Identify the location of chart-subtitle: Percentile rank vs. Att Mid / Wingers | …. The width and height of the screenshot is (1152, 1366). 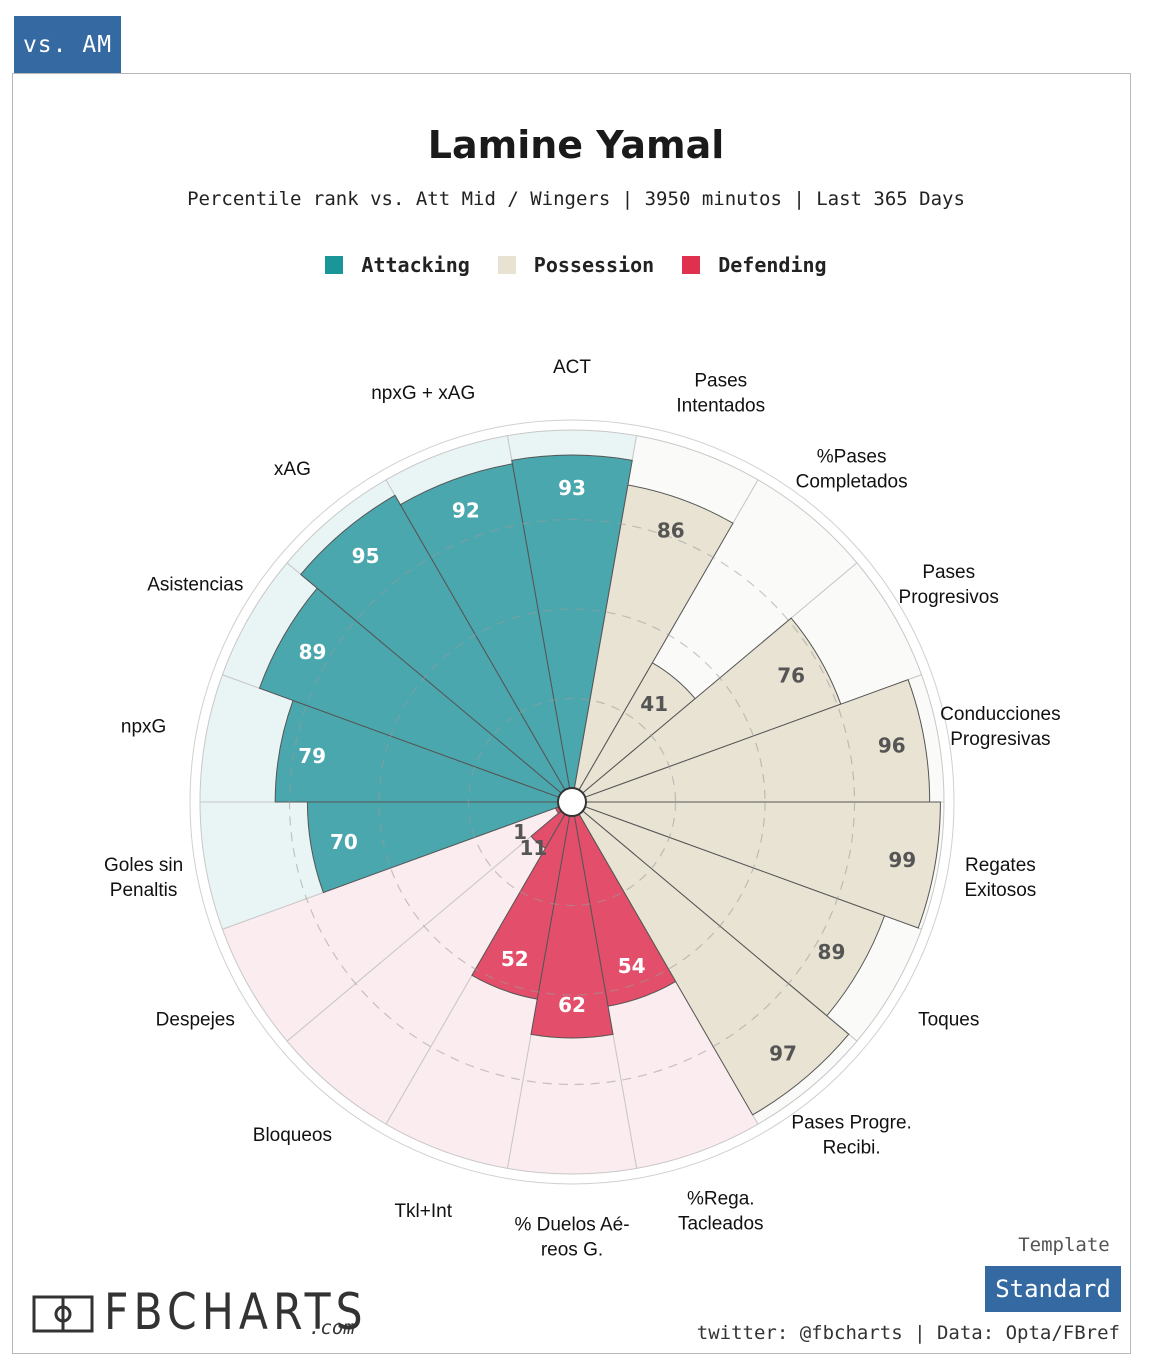
(576, 199).